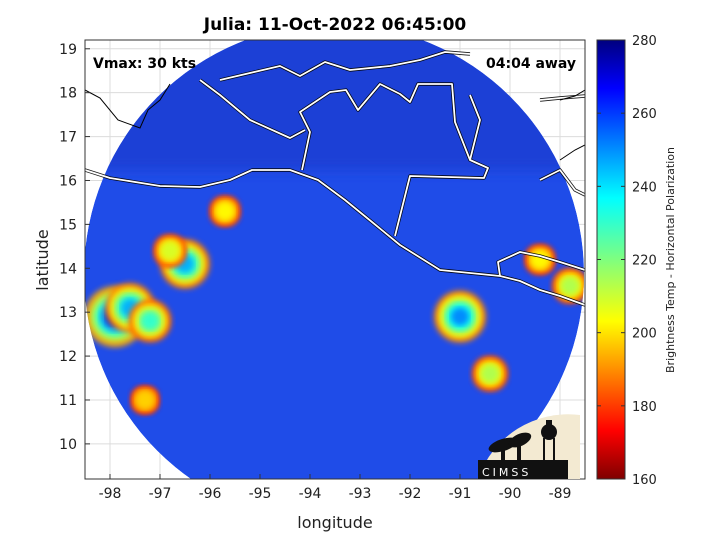 The image size is (720, 540). I want to click on colorbar-tick-label: 260, so click(644, 114).